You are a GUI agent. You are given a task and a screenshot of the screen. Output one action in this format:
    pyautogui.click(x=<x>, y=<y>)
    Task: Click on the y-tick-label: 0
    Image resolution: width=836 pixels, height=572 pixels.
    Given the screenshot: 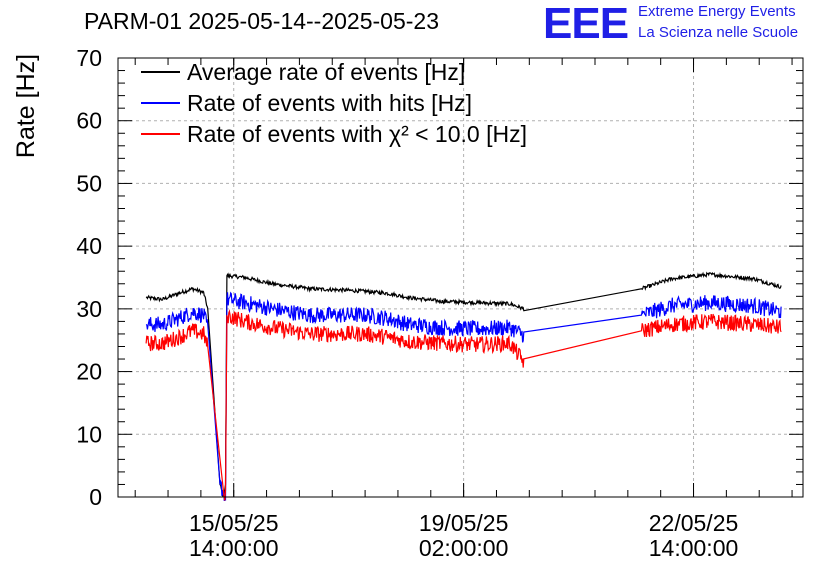 What is the action you would take?
    pyautogui.click(x=95, y=497)
    